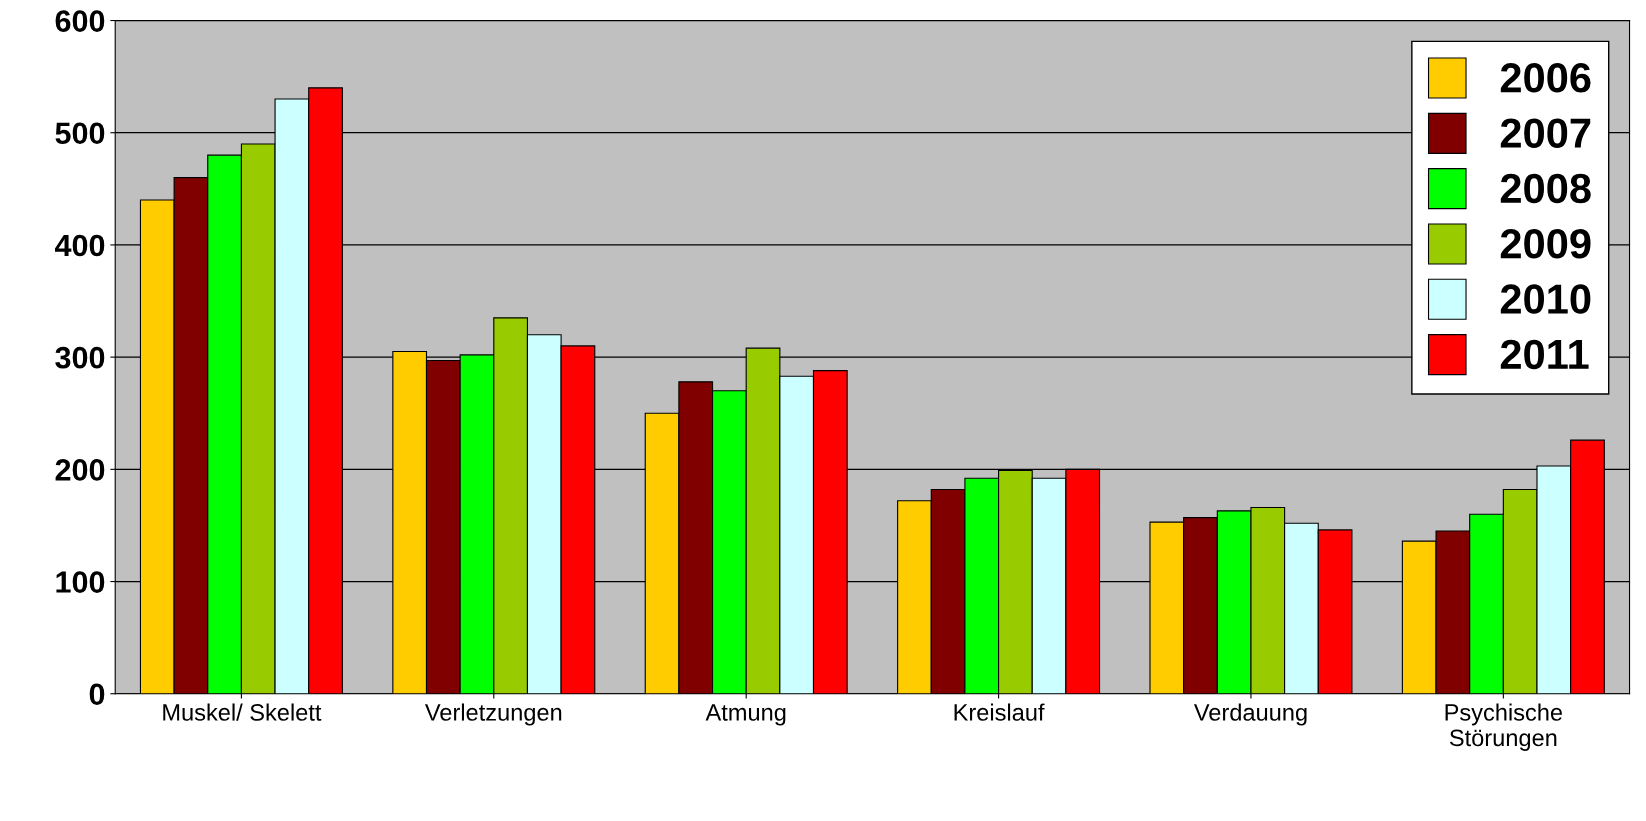 Image resolution: width=1646 pixels, height=821 pixels. I want to click on x-tick-label: Muskel/ Skelett, so click(242, 712).